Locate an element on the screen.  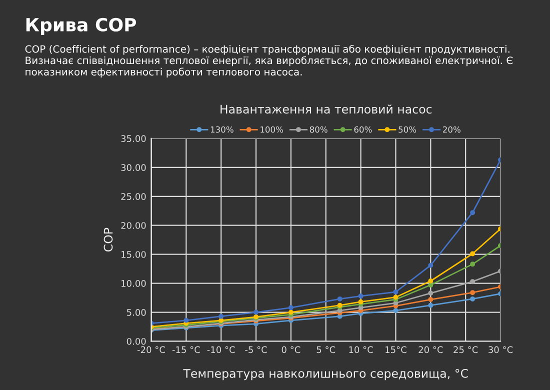
x-axis-title: Температура навколишнього середовища, °C is located at coordinates (325, 374).